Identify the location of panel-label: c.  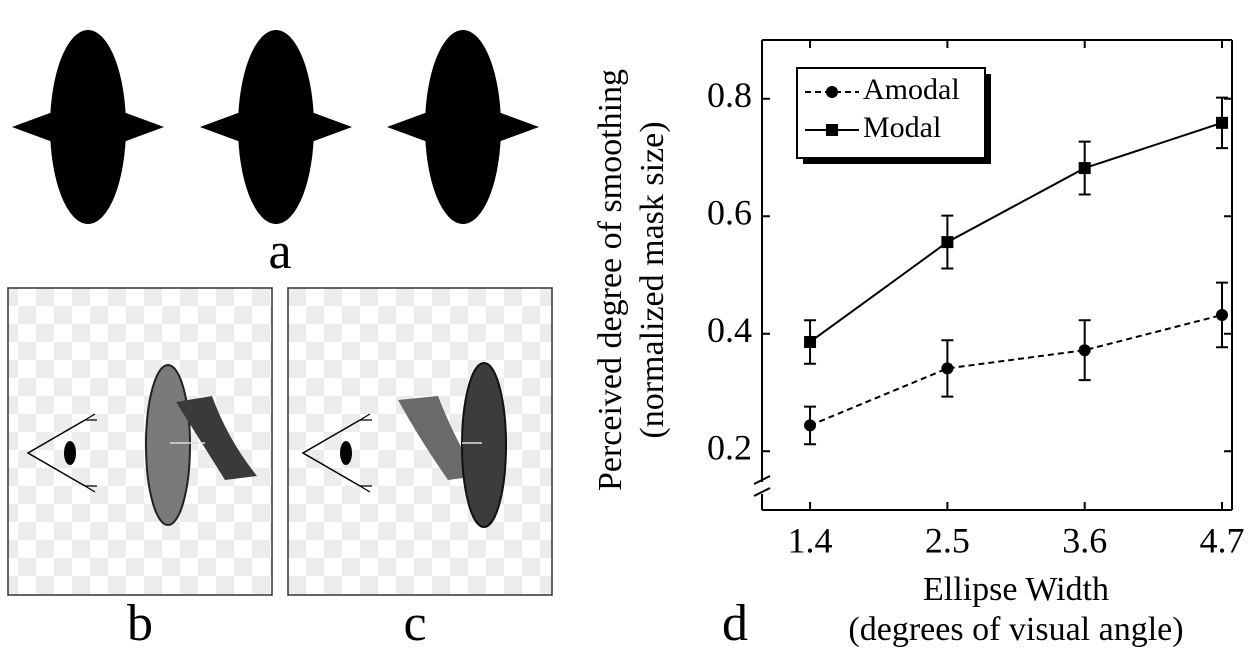
(414, 623).